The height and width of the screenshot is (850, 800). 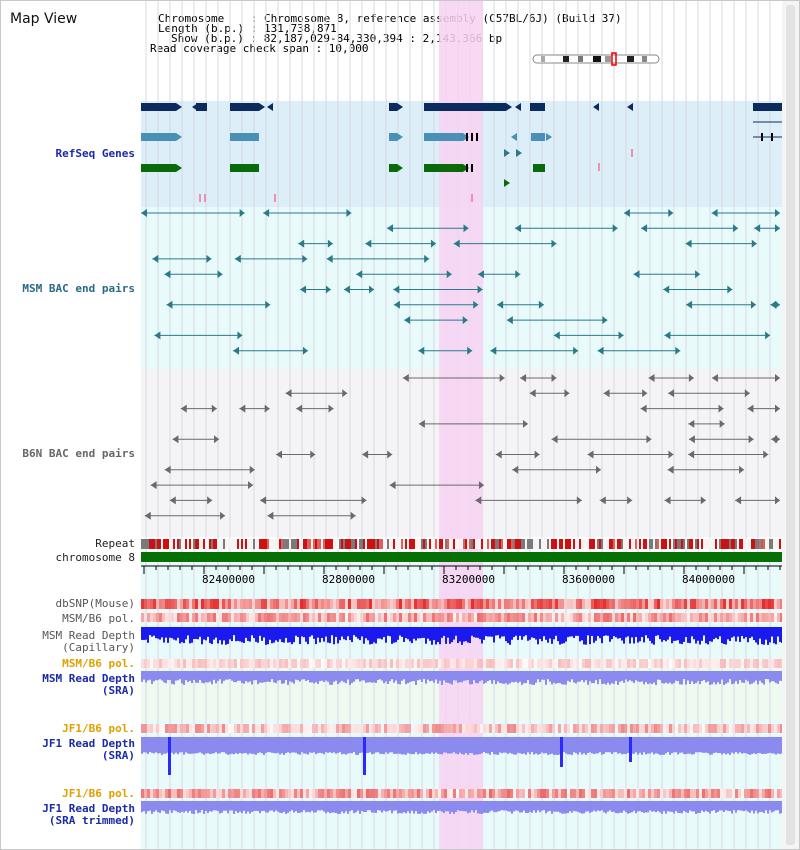 What do you see at coordinates (275, 198) in the screenshot?
I see `gene-marker` at bounding box center [275, 198].